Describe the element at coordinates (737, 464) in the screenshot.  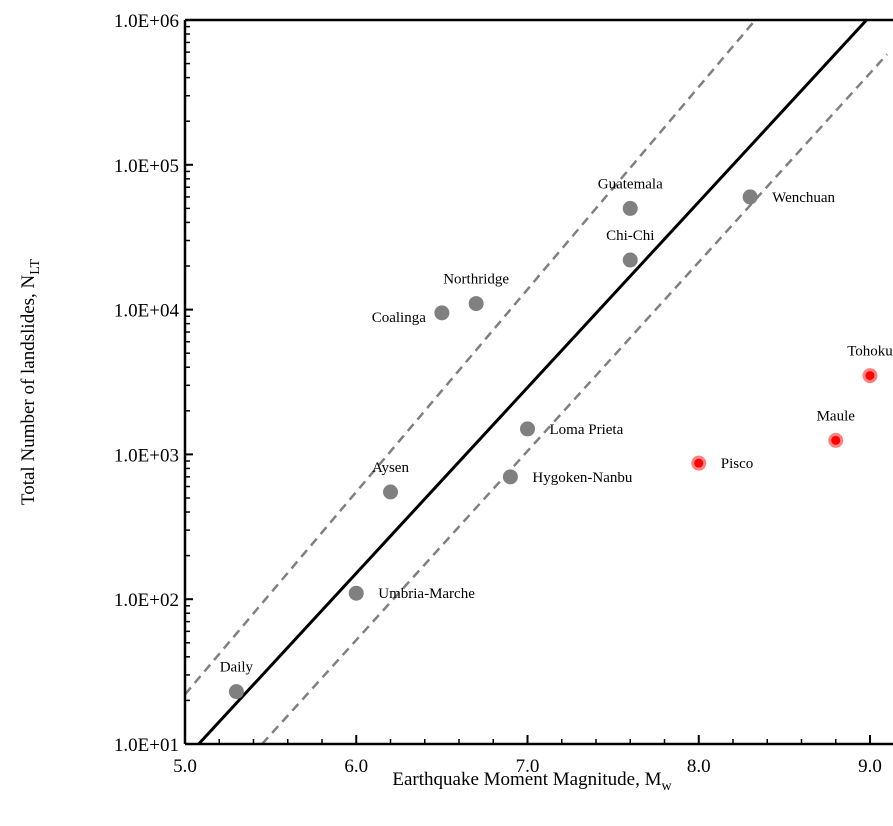
I see `point-label: Pisco` at that location.